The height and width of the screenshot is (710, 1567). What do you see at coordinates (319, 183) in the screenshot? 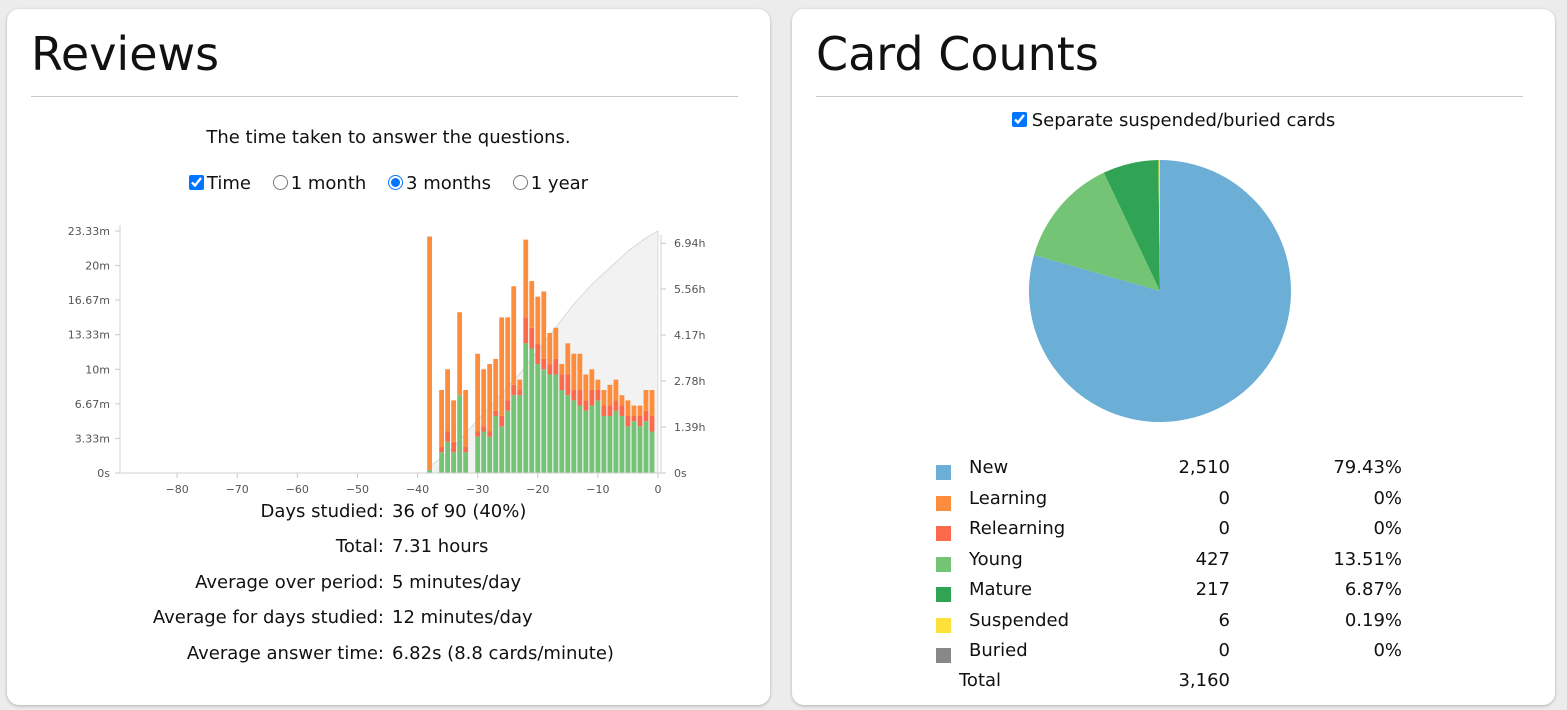
I see `range-1-month: 1 month` at bounding box center [319, 183].